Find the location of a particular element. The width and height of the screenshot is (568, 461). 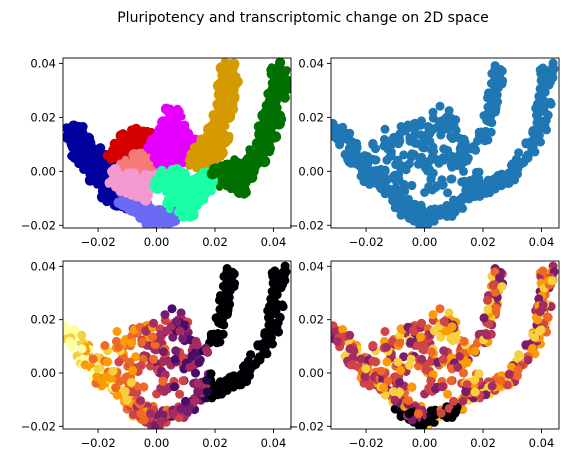

x-tick-label: 0.02 is located at coordinates (483, 443).